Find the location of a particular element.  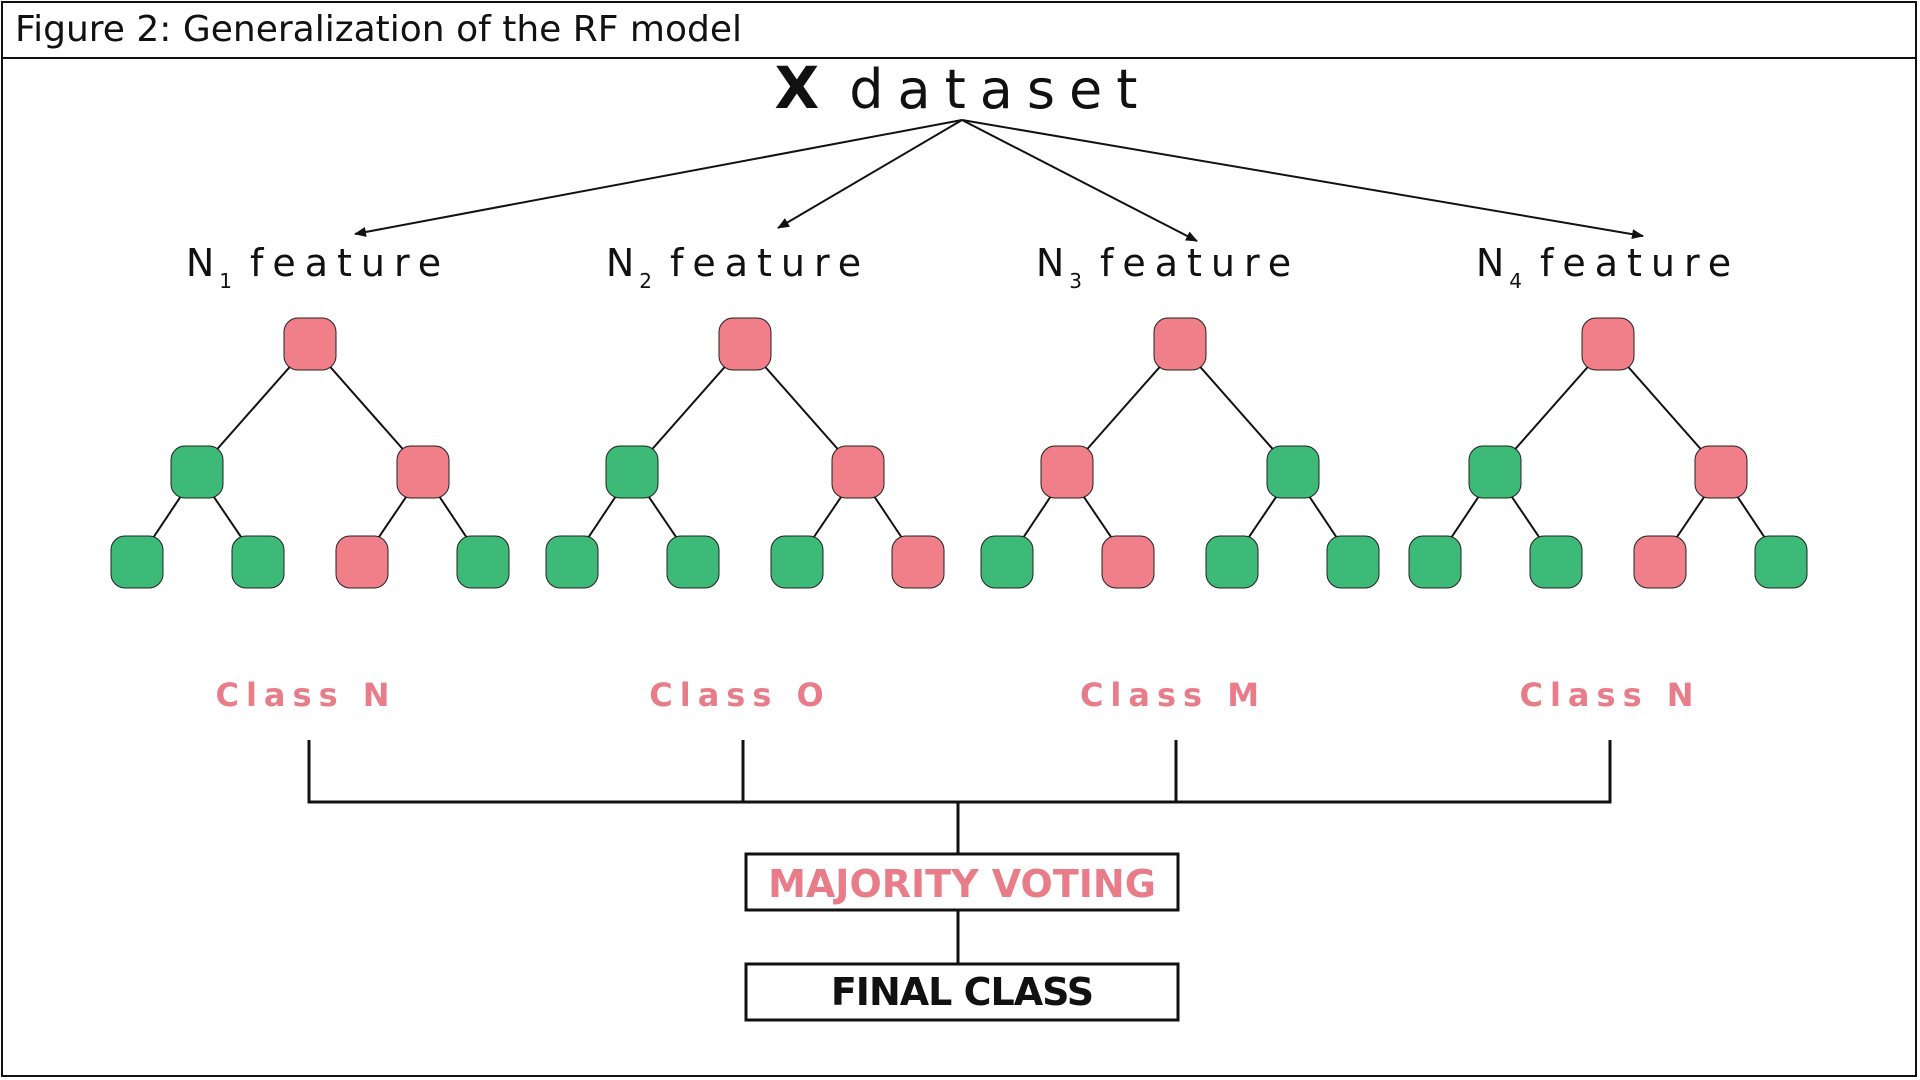

feature-subscript: 2 is located at coordinates (645, 281).